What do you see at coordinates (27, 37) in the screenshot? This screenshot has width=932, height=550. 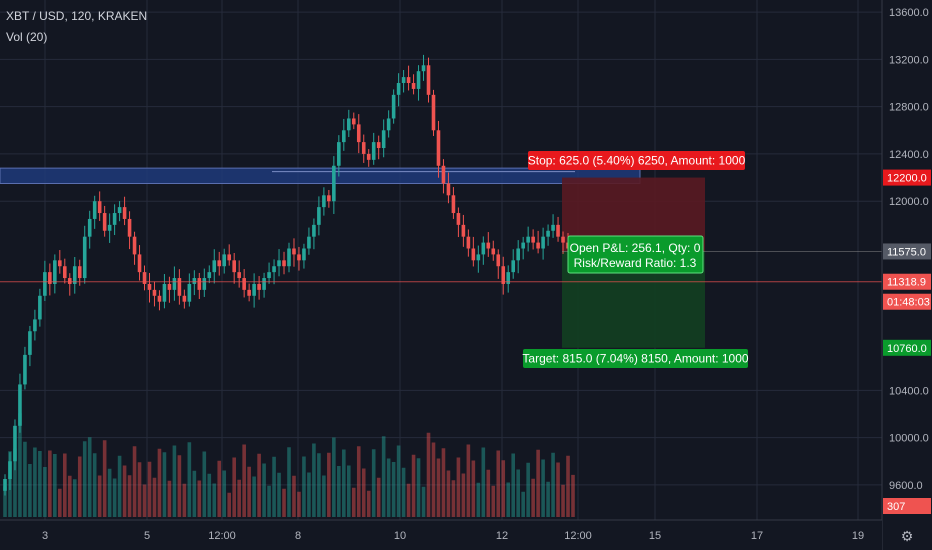 I see `volume-indicator-label: Vol (20)` at bounding box center [27, 37].